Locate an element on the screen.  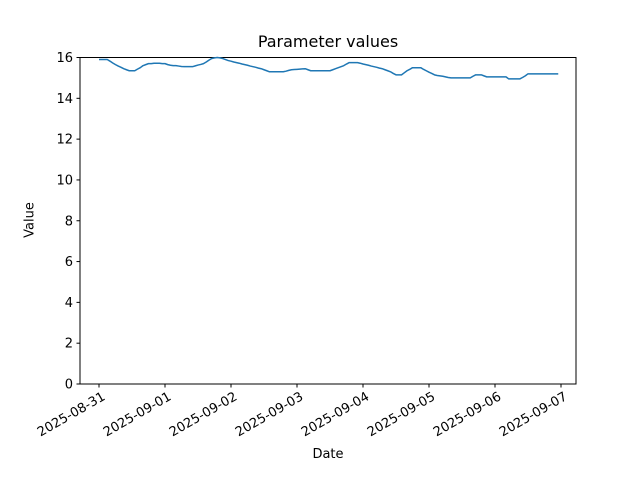
x-tick-label: 2025-09-04 is located at coordinates (335, 414).